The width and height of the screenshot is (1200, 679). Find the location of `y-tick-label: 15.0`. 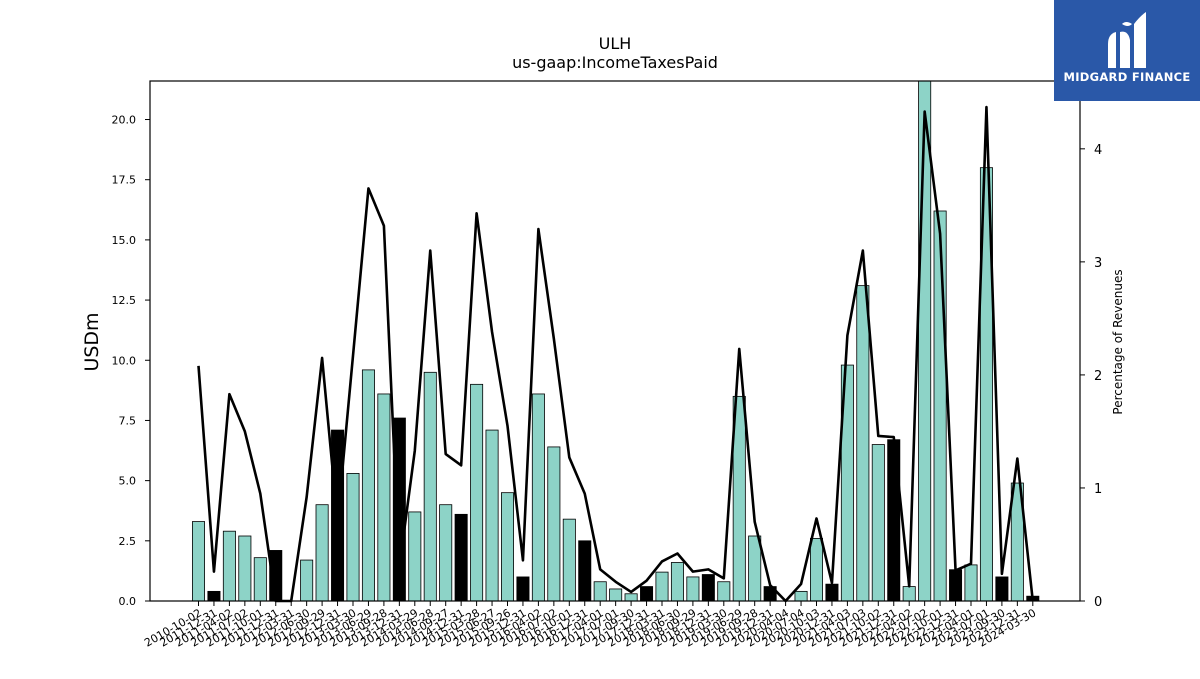

y-tick-label: 15.0 is located at coordinates (124, 240).